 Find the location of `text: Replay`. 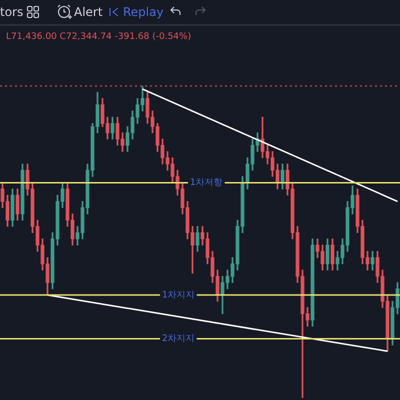

text: Replay is located at coordinates (143, 12).